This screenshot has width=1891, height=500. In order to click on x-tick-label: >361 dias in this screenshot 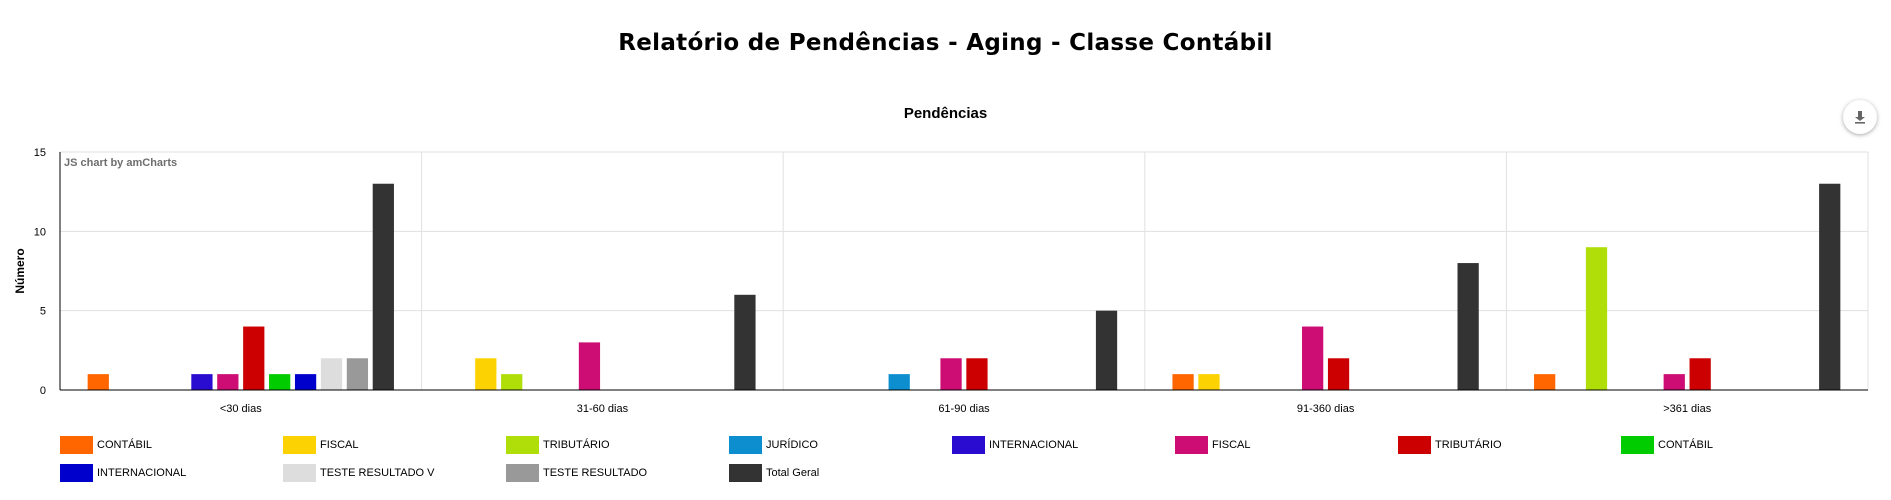, I will do `click(1687, 409)`.